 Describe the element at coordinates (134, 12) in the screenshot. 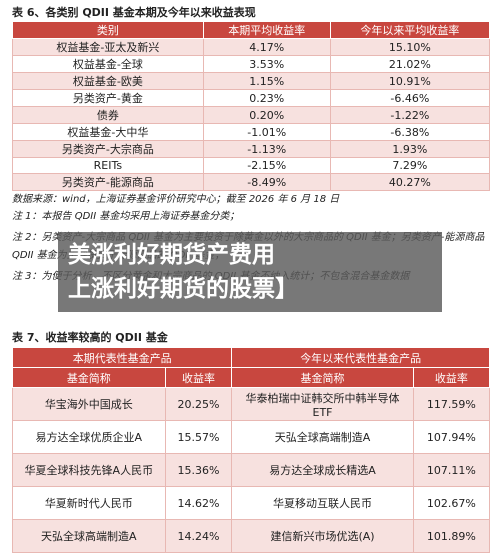

I see `table-title: 表 6、各类别 QDII 基金本期及今年以来收益表现` at that location.